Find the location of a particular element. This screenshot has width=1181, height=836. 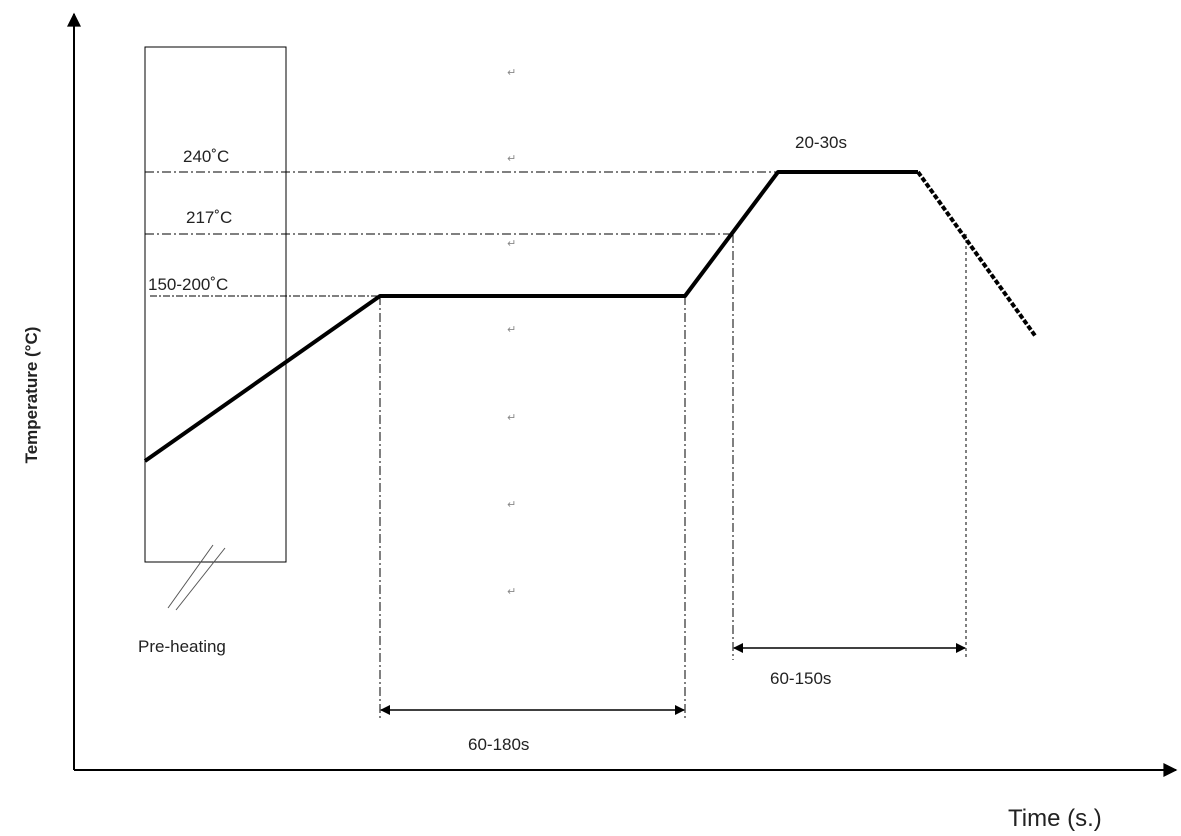

label-soak-temp: 150-200˚C is located at coordinates (188, 284).